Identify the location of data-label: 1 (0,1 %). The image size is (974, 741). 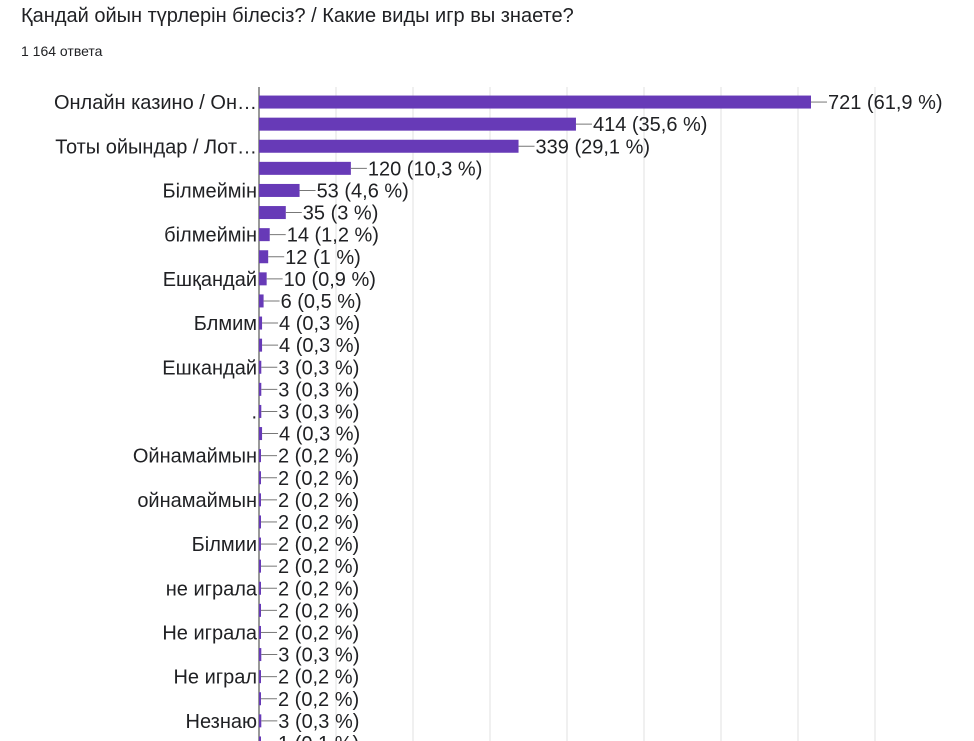
(318, 737).